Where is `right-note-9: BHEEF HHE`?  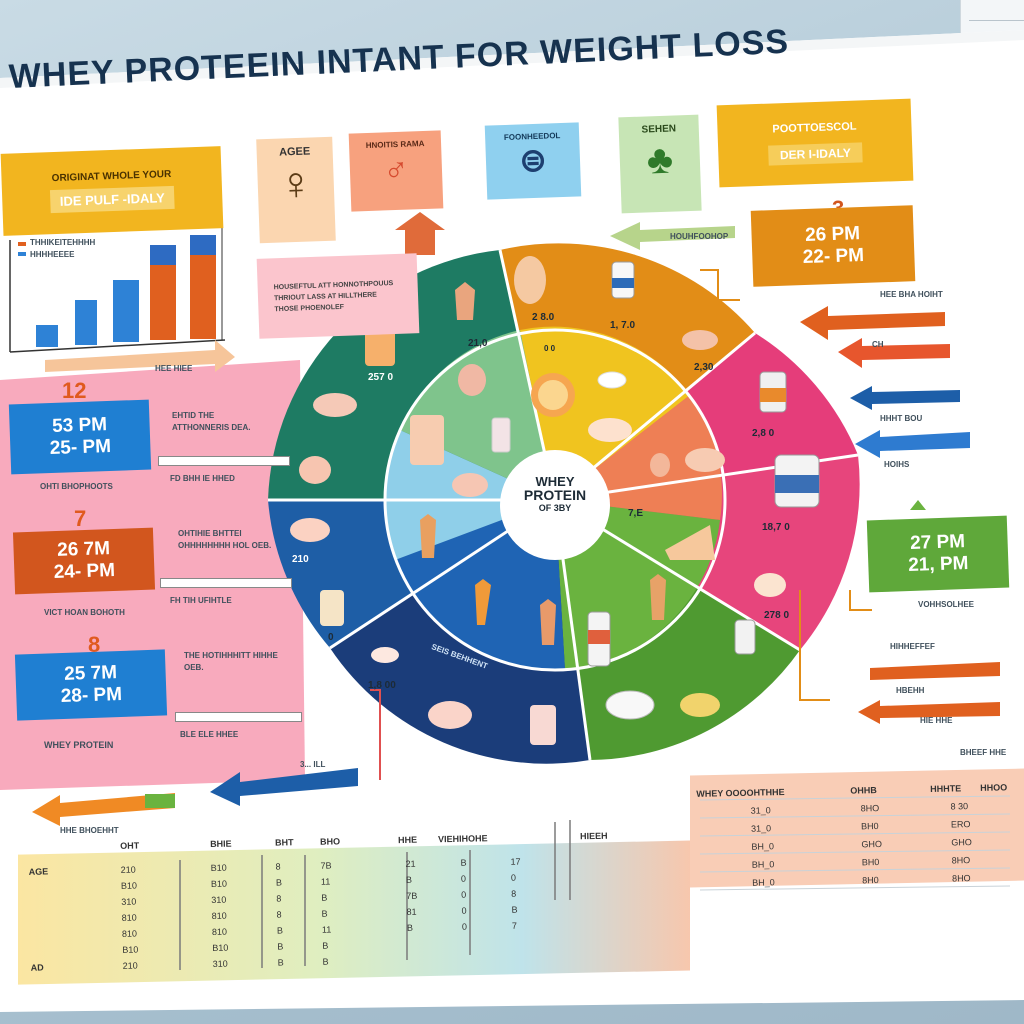 right-note-9: BHEEF HHE is located at coordinates (983, 752).